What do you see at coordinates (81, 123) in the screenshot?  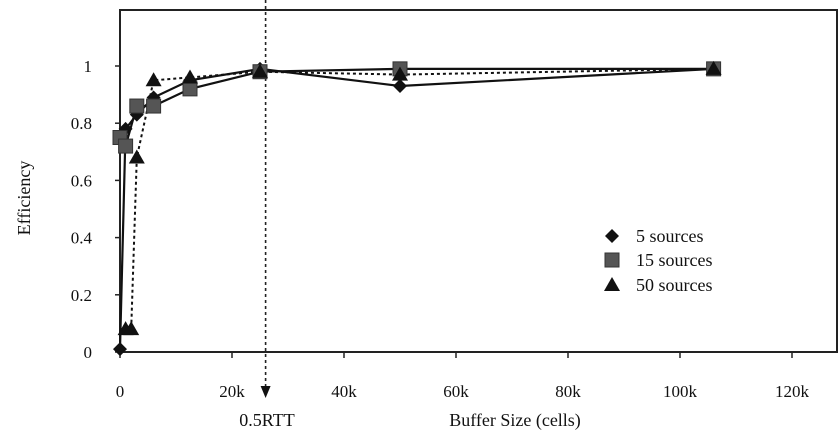 I see `y-tick-label: 0.8` at bounding box center [81, 123].